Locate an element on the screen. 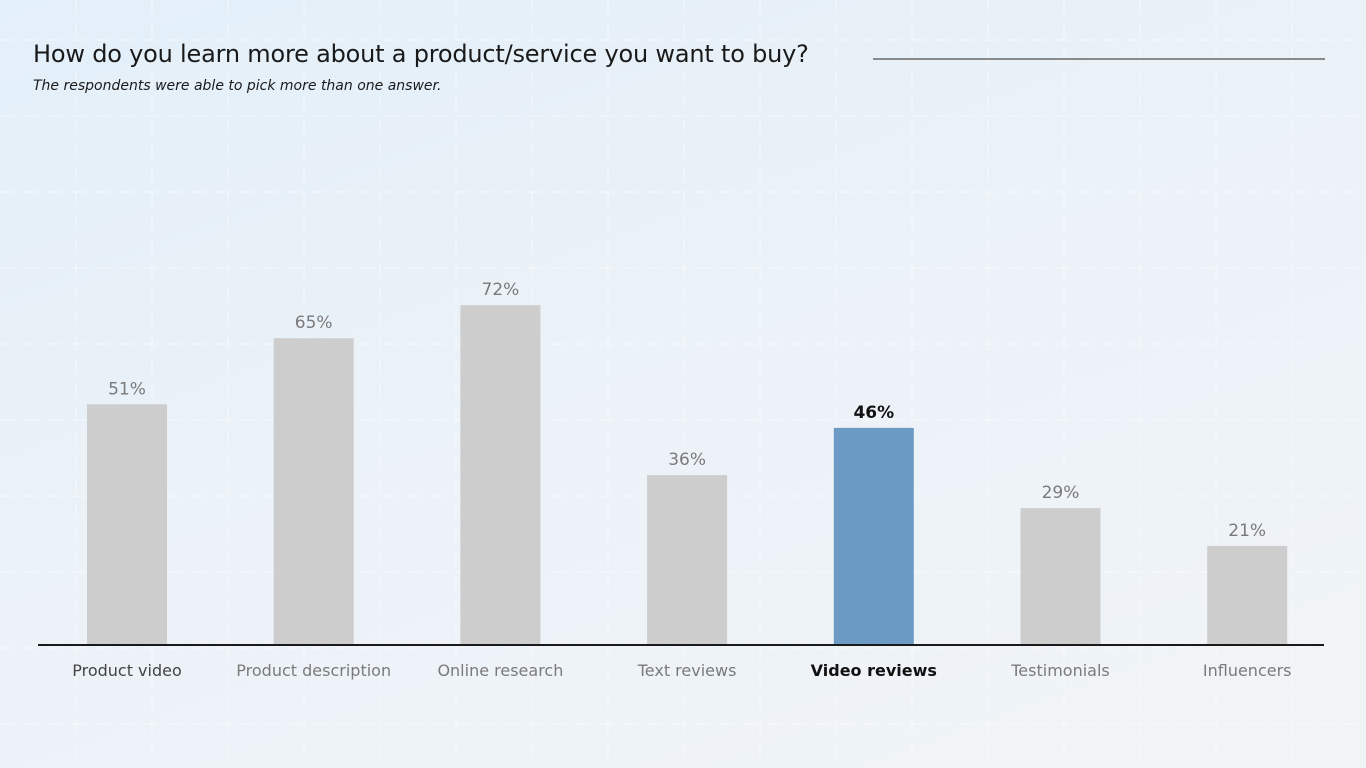 This screenshot has width=1366, height=768. bar-text-reviews is located at coordinates (687, 560).